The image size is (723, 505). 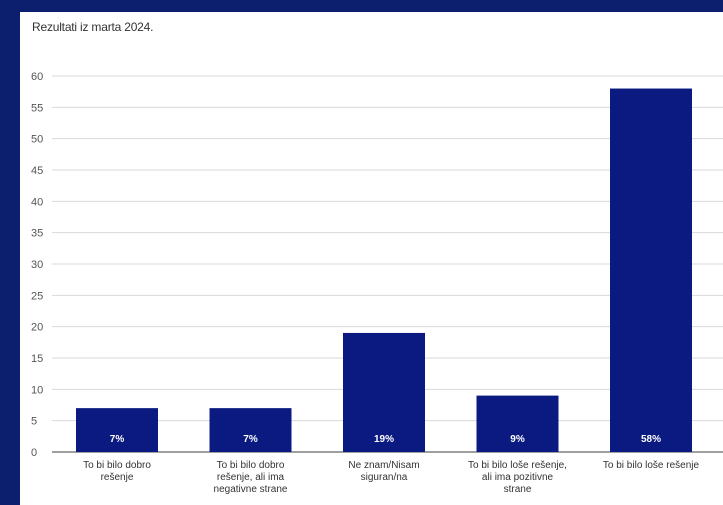 What do you see at coordinates (117, 471) in the screenshot?
I see `category-label: To bi bilo dobro rešenje` at bounding box center [117, 471].